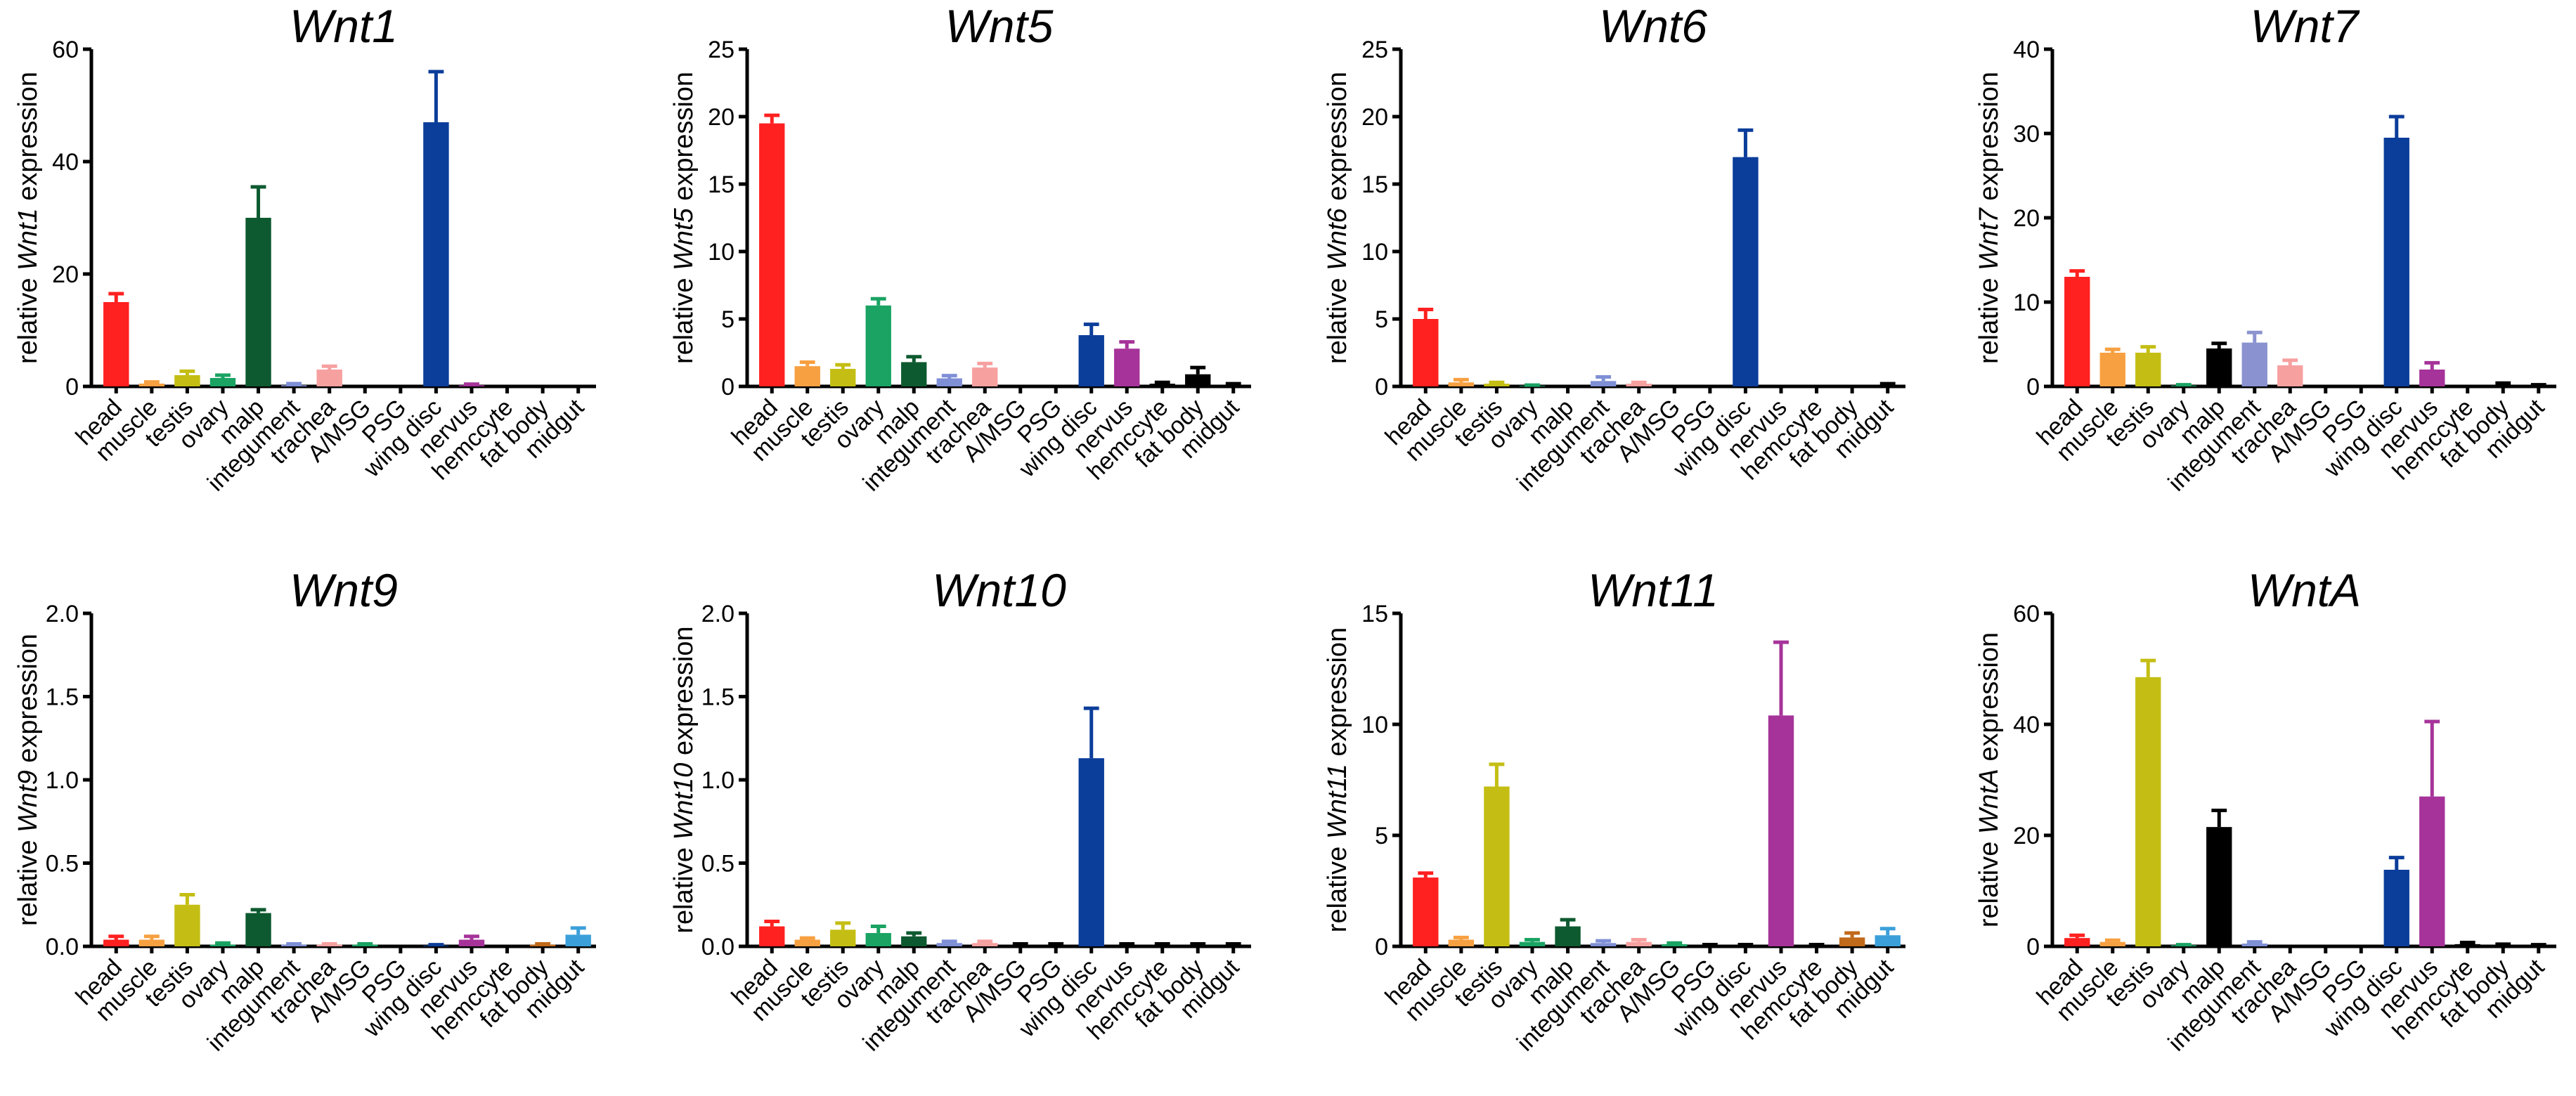  I want to click on y-axis-label: relative Wnt1 expression, so click(28, 218).